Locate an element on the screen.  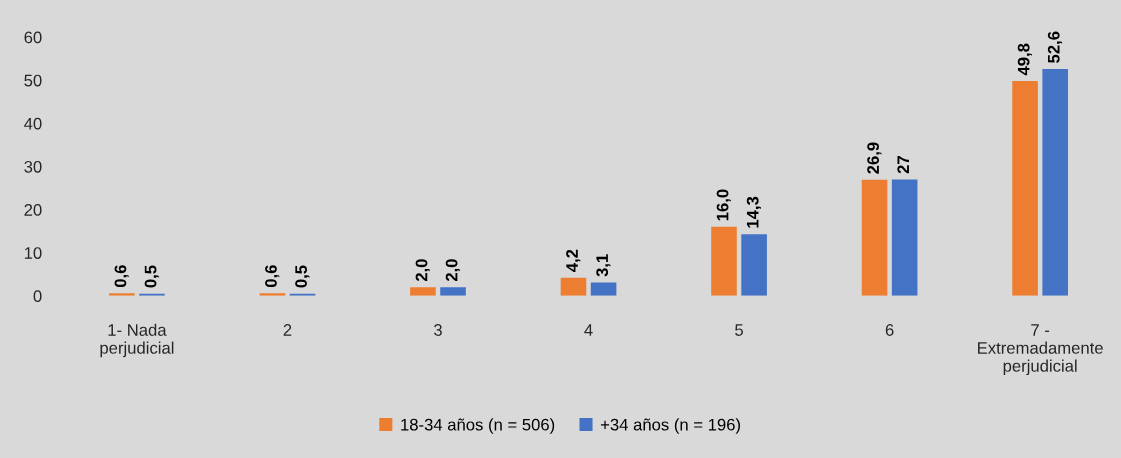
x-tick-label: 2 is located at coordinates (287, 330).